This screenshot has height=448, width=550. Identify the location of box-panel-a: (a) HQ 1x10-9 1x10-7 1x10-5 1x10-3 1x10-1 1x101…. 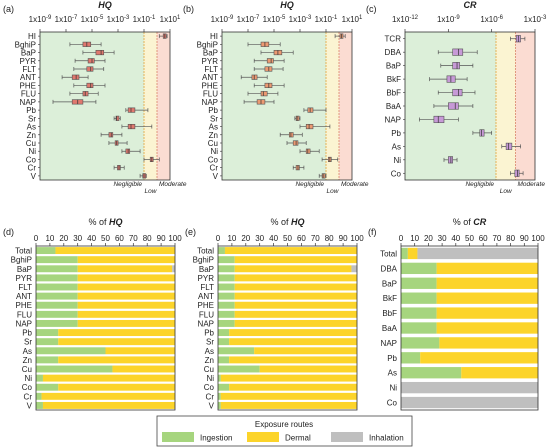
(95, 97).